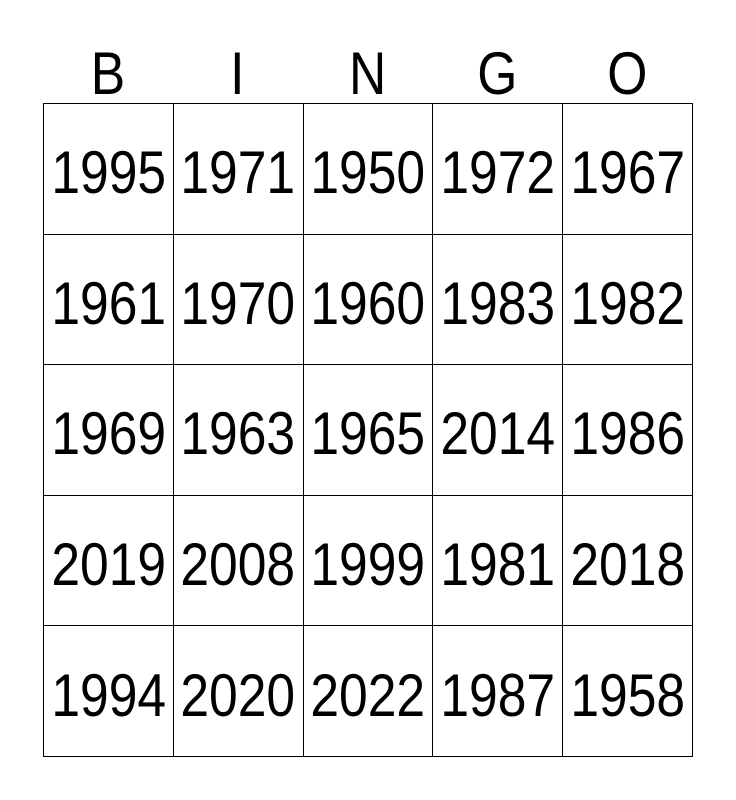 This screenshot has height=800, width=736. What do you see at coordinates (108, 173) in the screenshot?
I see `cell-value: 1995` at bounding box center [108, 173].